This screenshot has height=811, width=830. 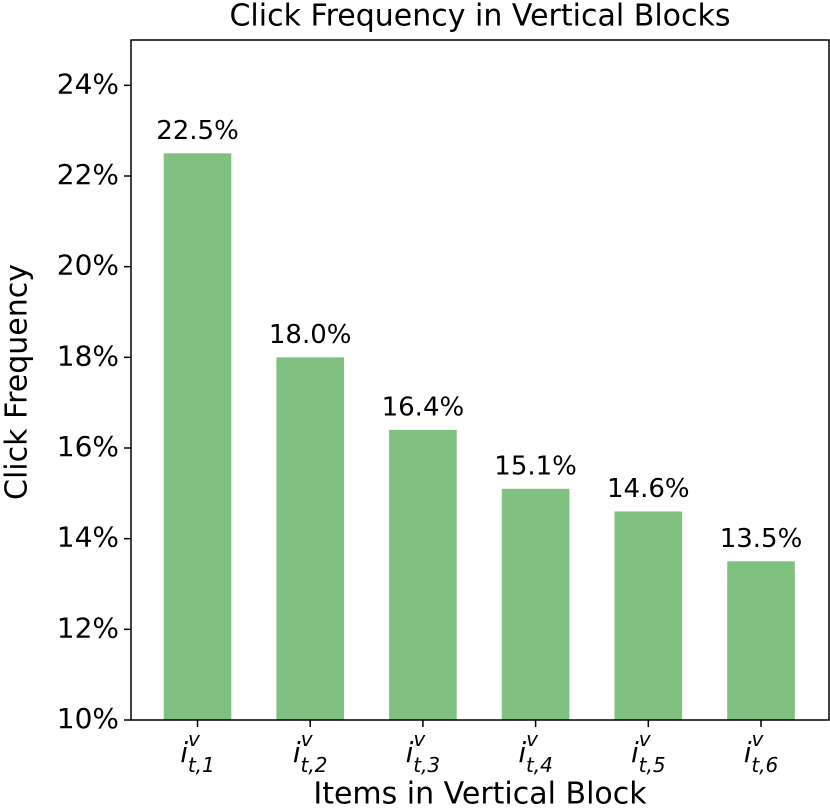 I want to click on value-label: 18.0%, so click(x=310, y=335).